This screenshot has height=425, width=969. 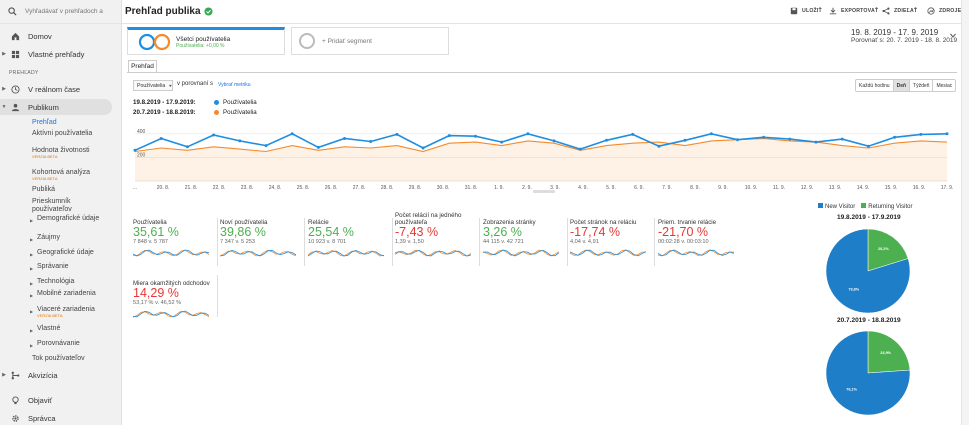 I want to click on group-mobile: ▶ Mobilné zariadenia, so click(x=63, y=294).